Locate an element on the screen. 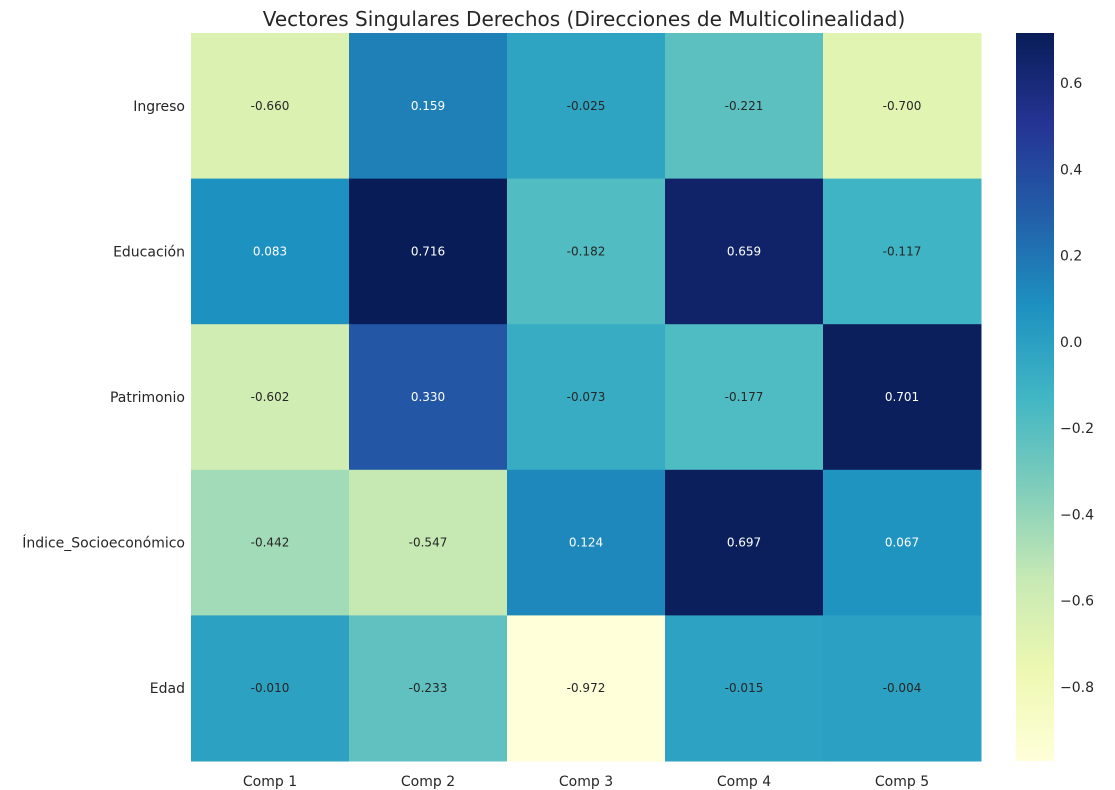 Image resolution: width=1115 pixels, height=790 pixels. cell-value-label: -0.004 is located at coordinates (902, 688).